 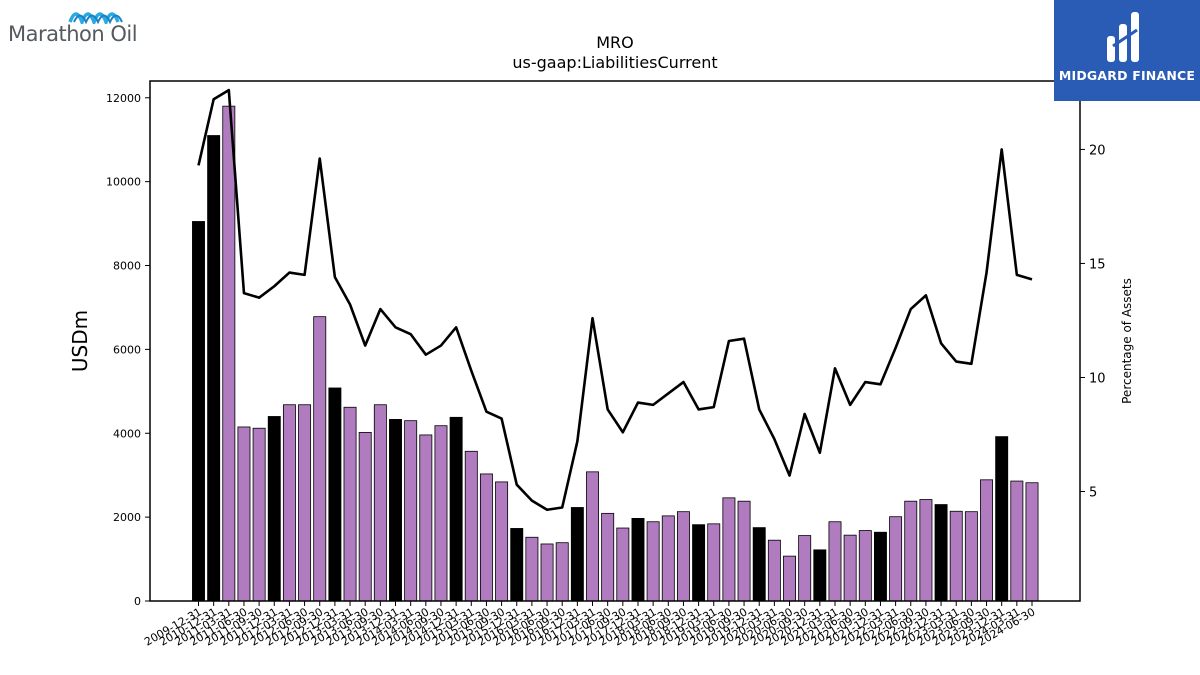 What do you see at coordinates (80, 341) in the screenshot?
I see `y-axis-label: USDm` at bounding box center [80, 341].